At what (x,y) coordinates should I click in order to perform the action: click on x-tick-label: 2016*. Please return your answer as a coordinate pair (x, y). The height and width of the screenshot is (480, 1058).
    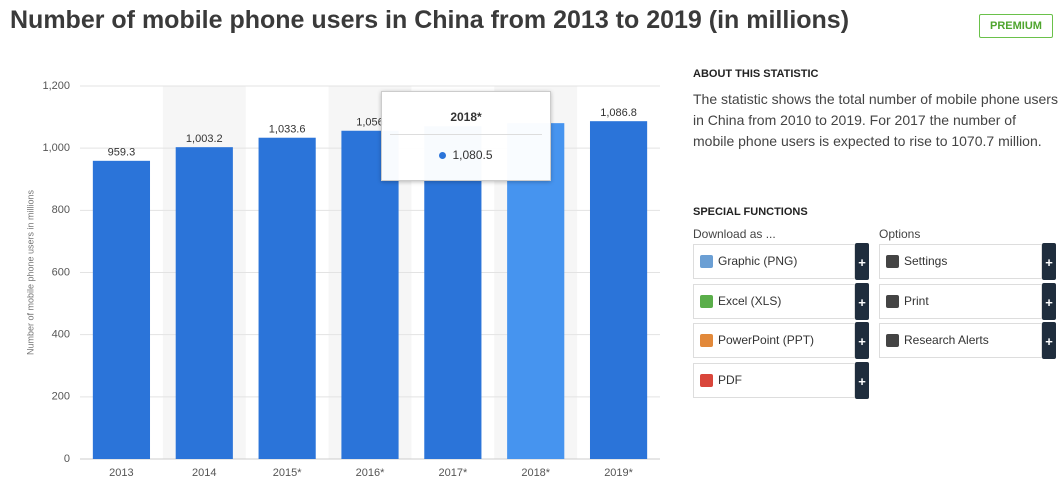
    Looking at the image, I should click on (370, 473).